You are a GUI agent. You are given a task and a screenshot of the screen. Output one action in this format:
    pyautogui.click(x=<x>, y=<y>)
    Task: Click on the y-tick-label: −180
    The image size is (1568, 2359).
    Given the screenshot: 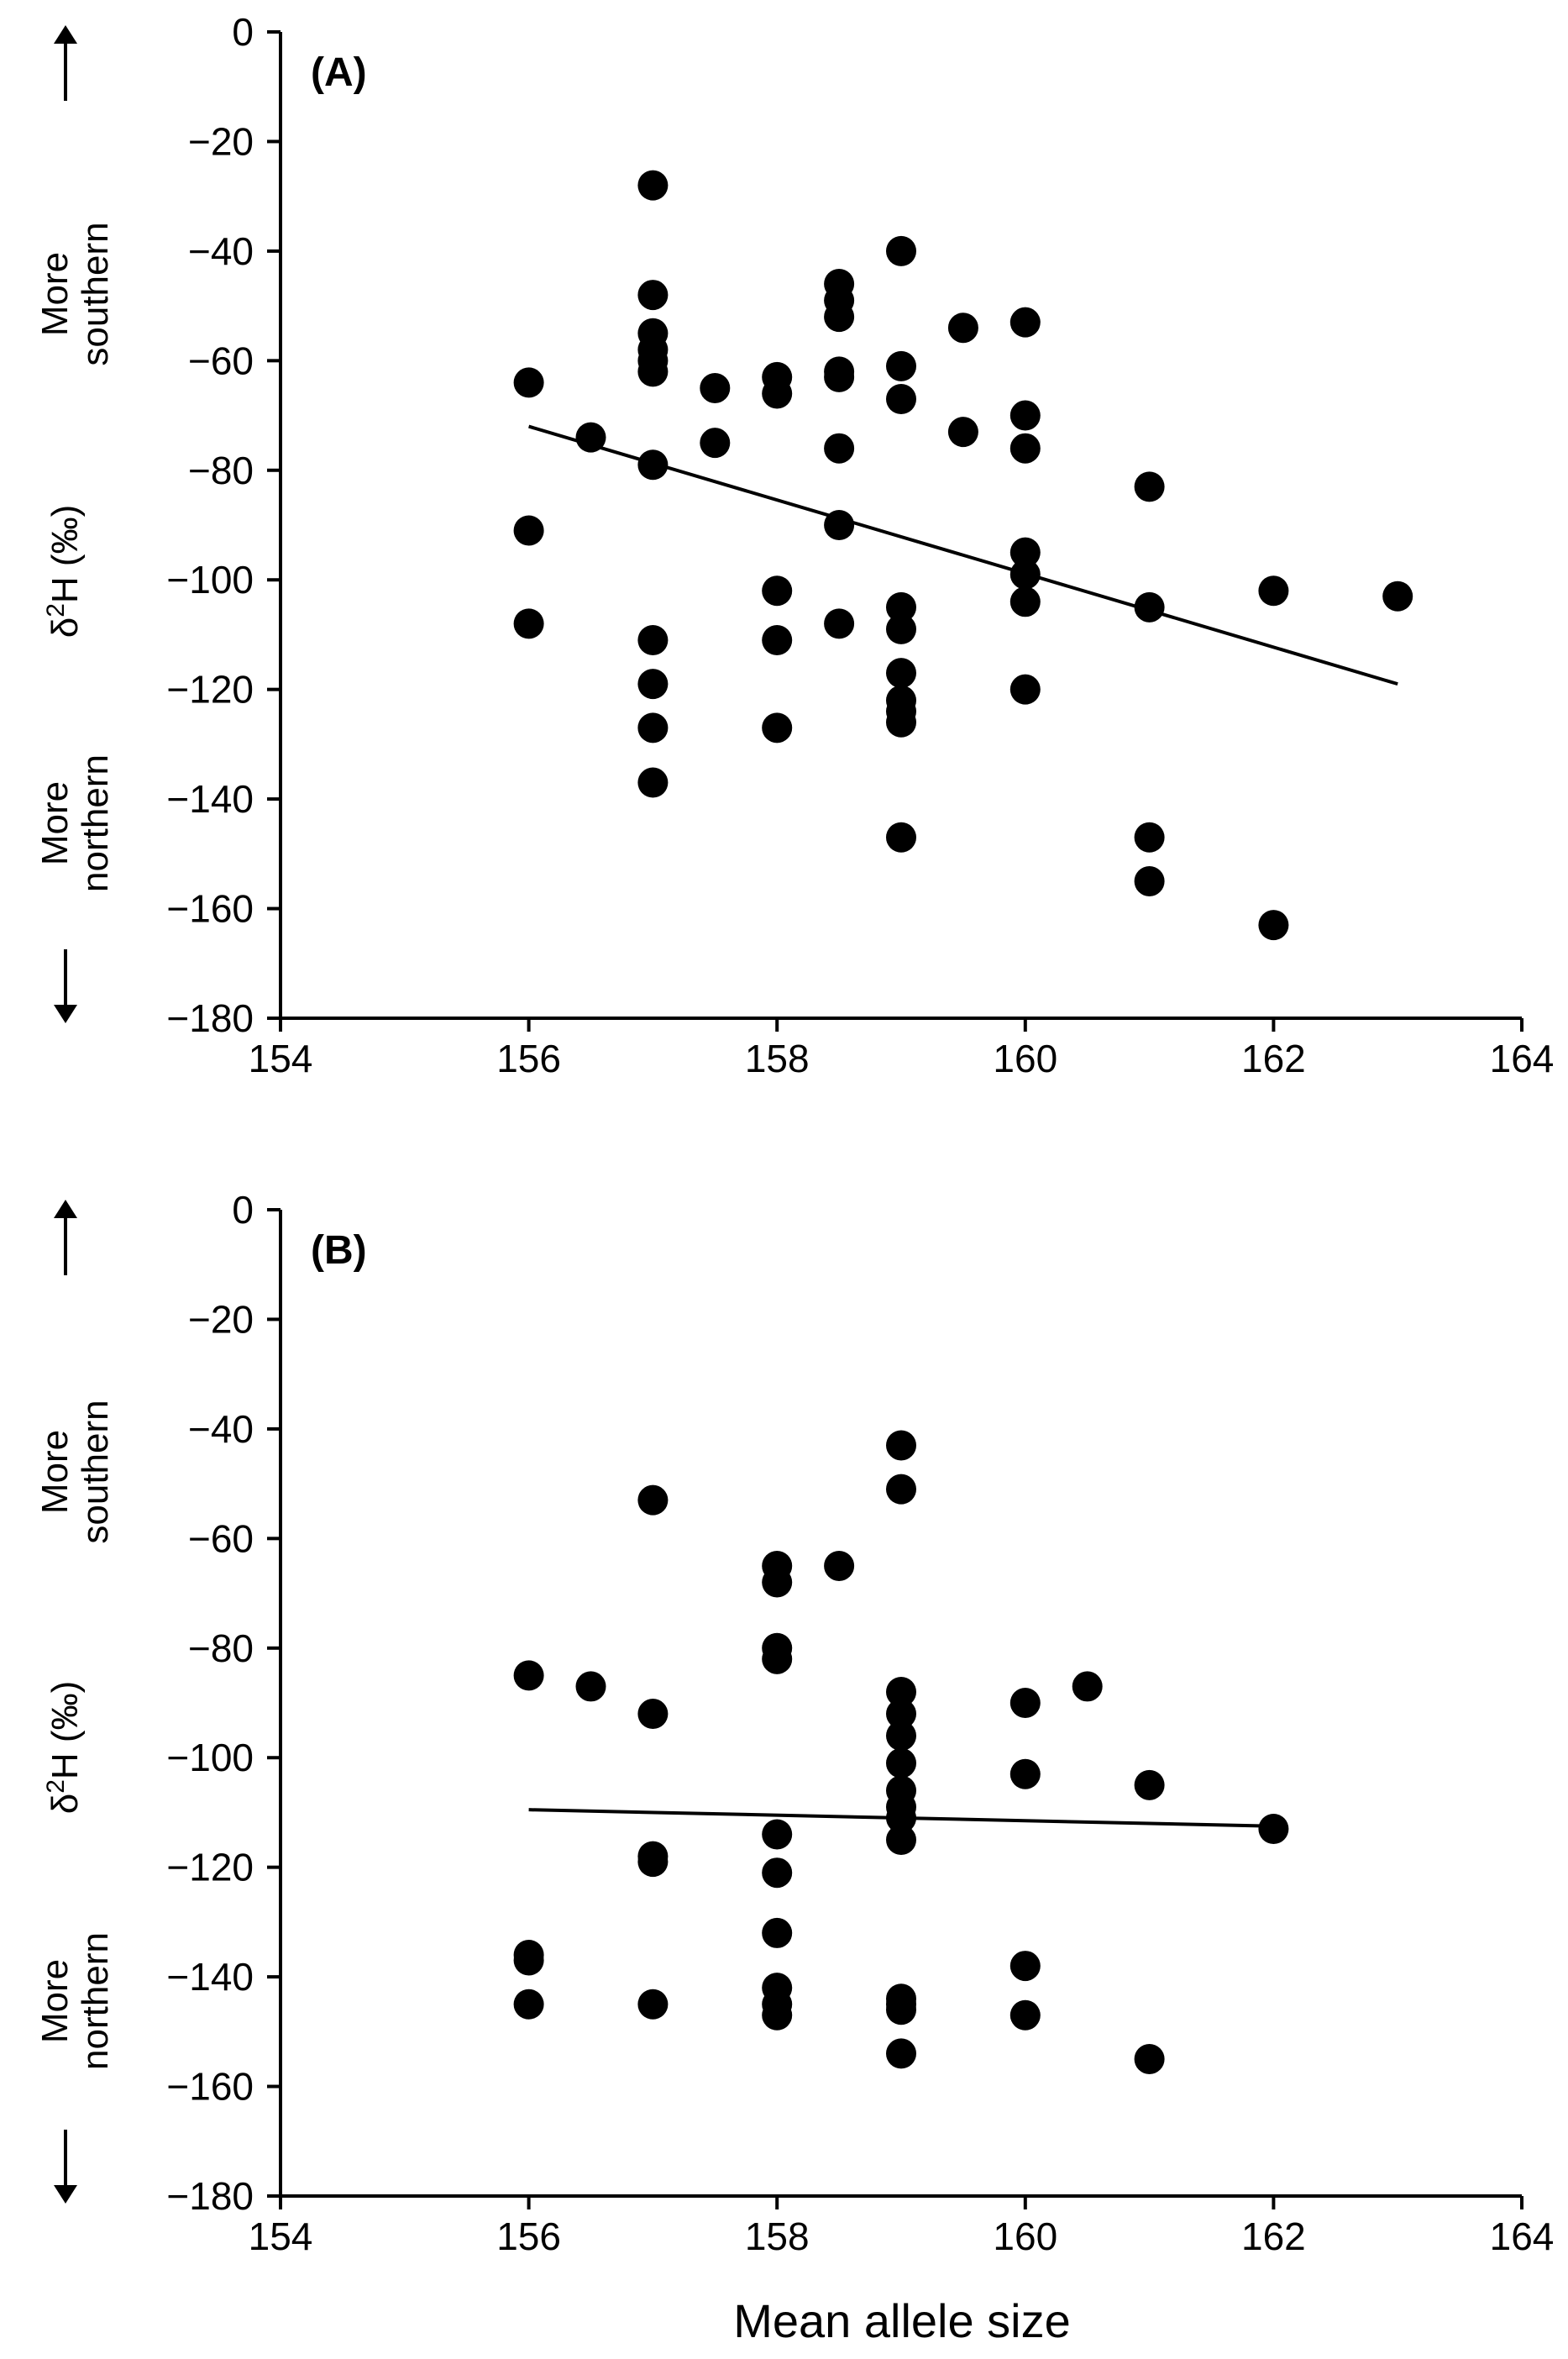 What is the action you would take?
    pyautogui.click(x=210, y=2196)
    